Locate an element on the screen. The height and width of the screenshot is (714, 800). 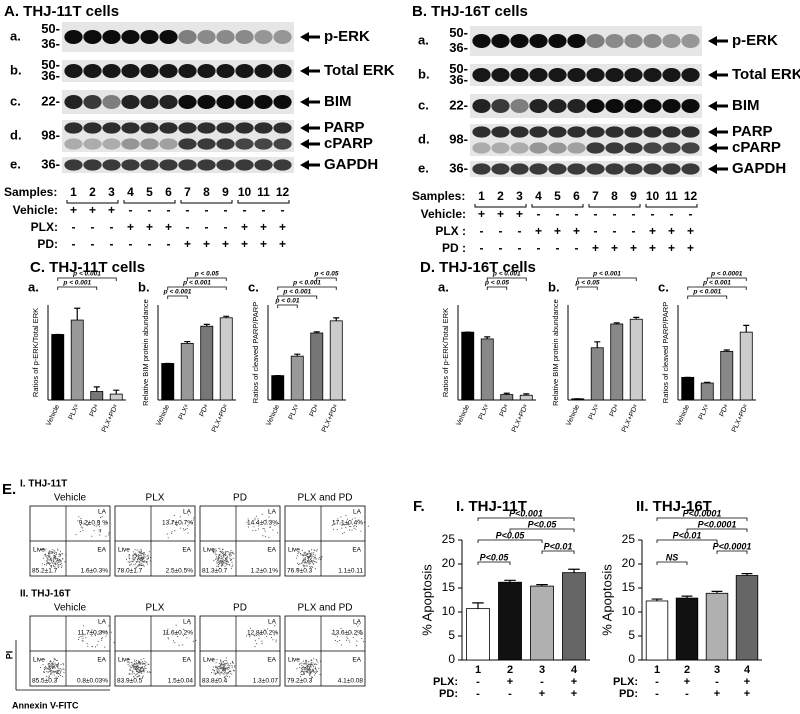
x-tick-label: PLXᵃ is located at coordinates (294, 412).